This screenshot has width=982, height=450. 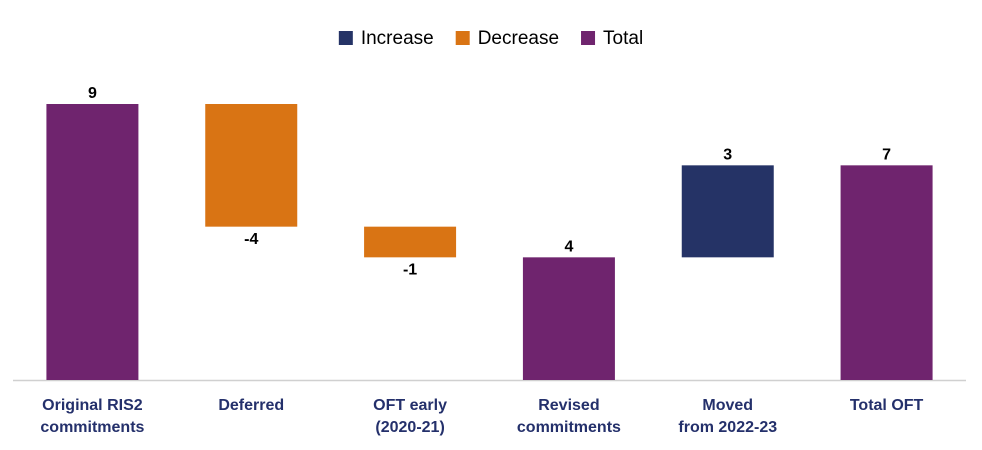 What do you see at coordinates (886, 155) in the screenshot?
I see `value-label: 7` at bounding box center [886, 155].